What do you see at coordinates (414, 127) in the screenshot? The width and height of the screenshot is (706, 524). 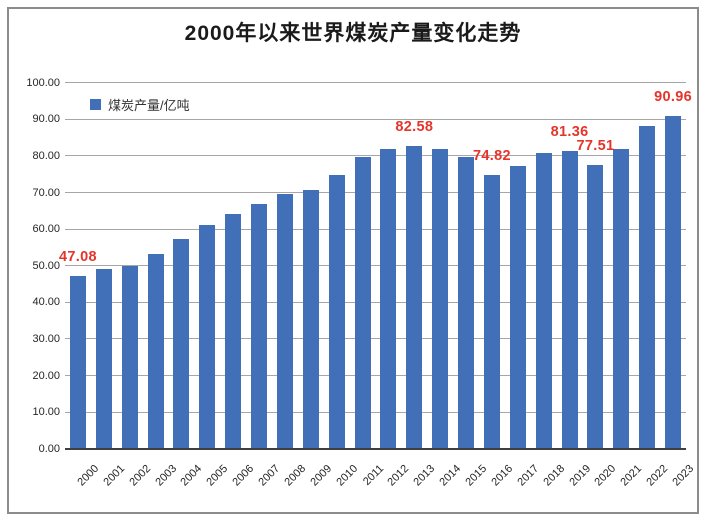 I see `data-label: 82.58` at bounding box center [414, 127].